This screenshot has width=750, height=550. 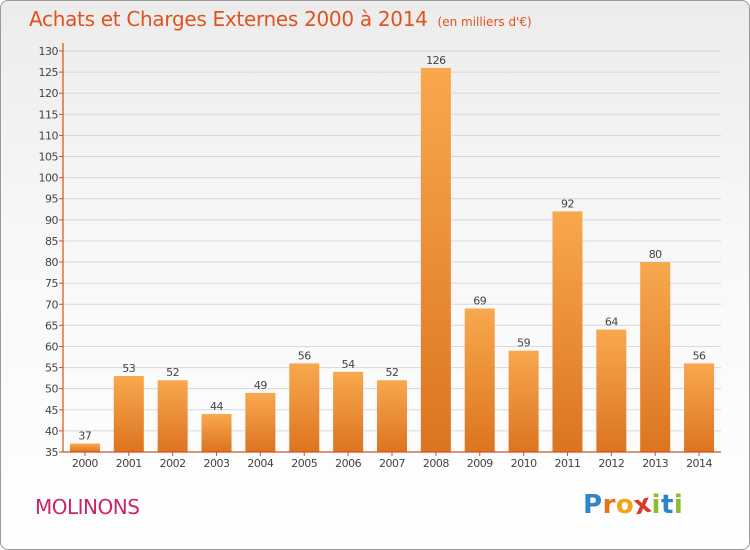 I want to click on x-tick-label-2009: 2009, so click(x=480, y=463).